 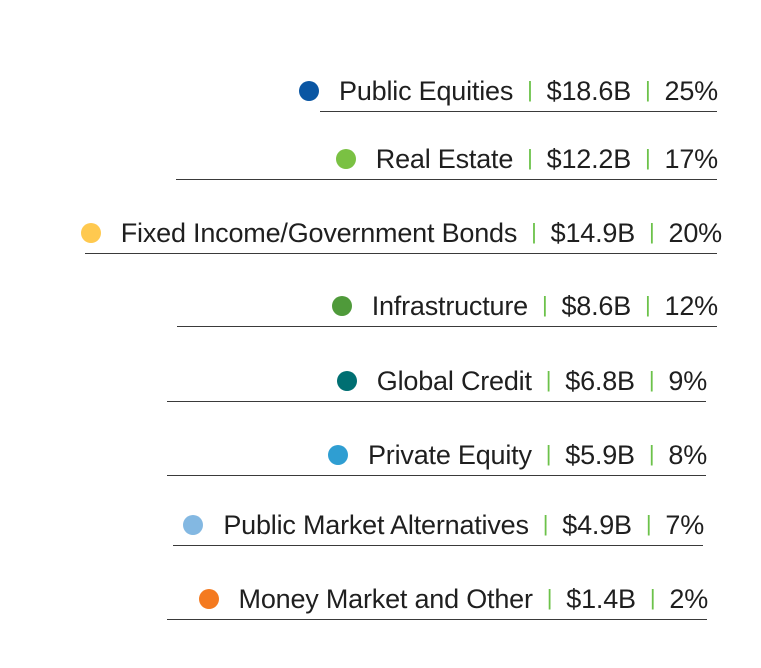 What do you see at coordinates (589, 90) in the screenshot?
I see `asset-value: $18.6B` at bounding box center [589, 90].